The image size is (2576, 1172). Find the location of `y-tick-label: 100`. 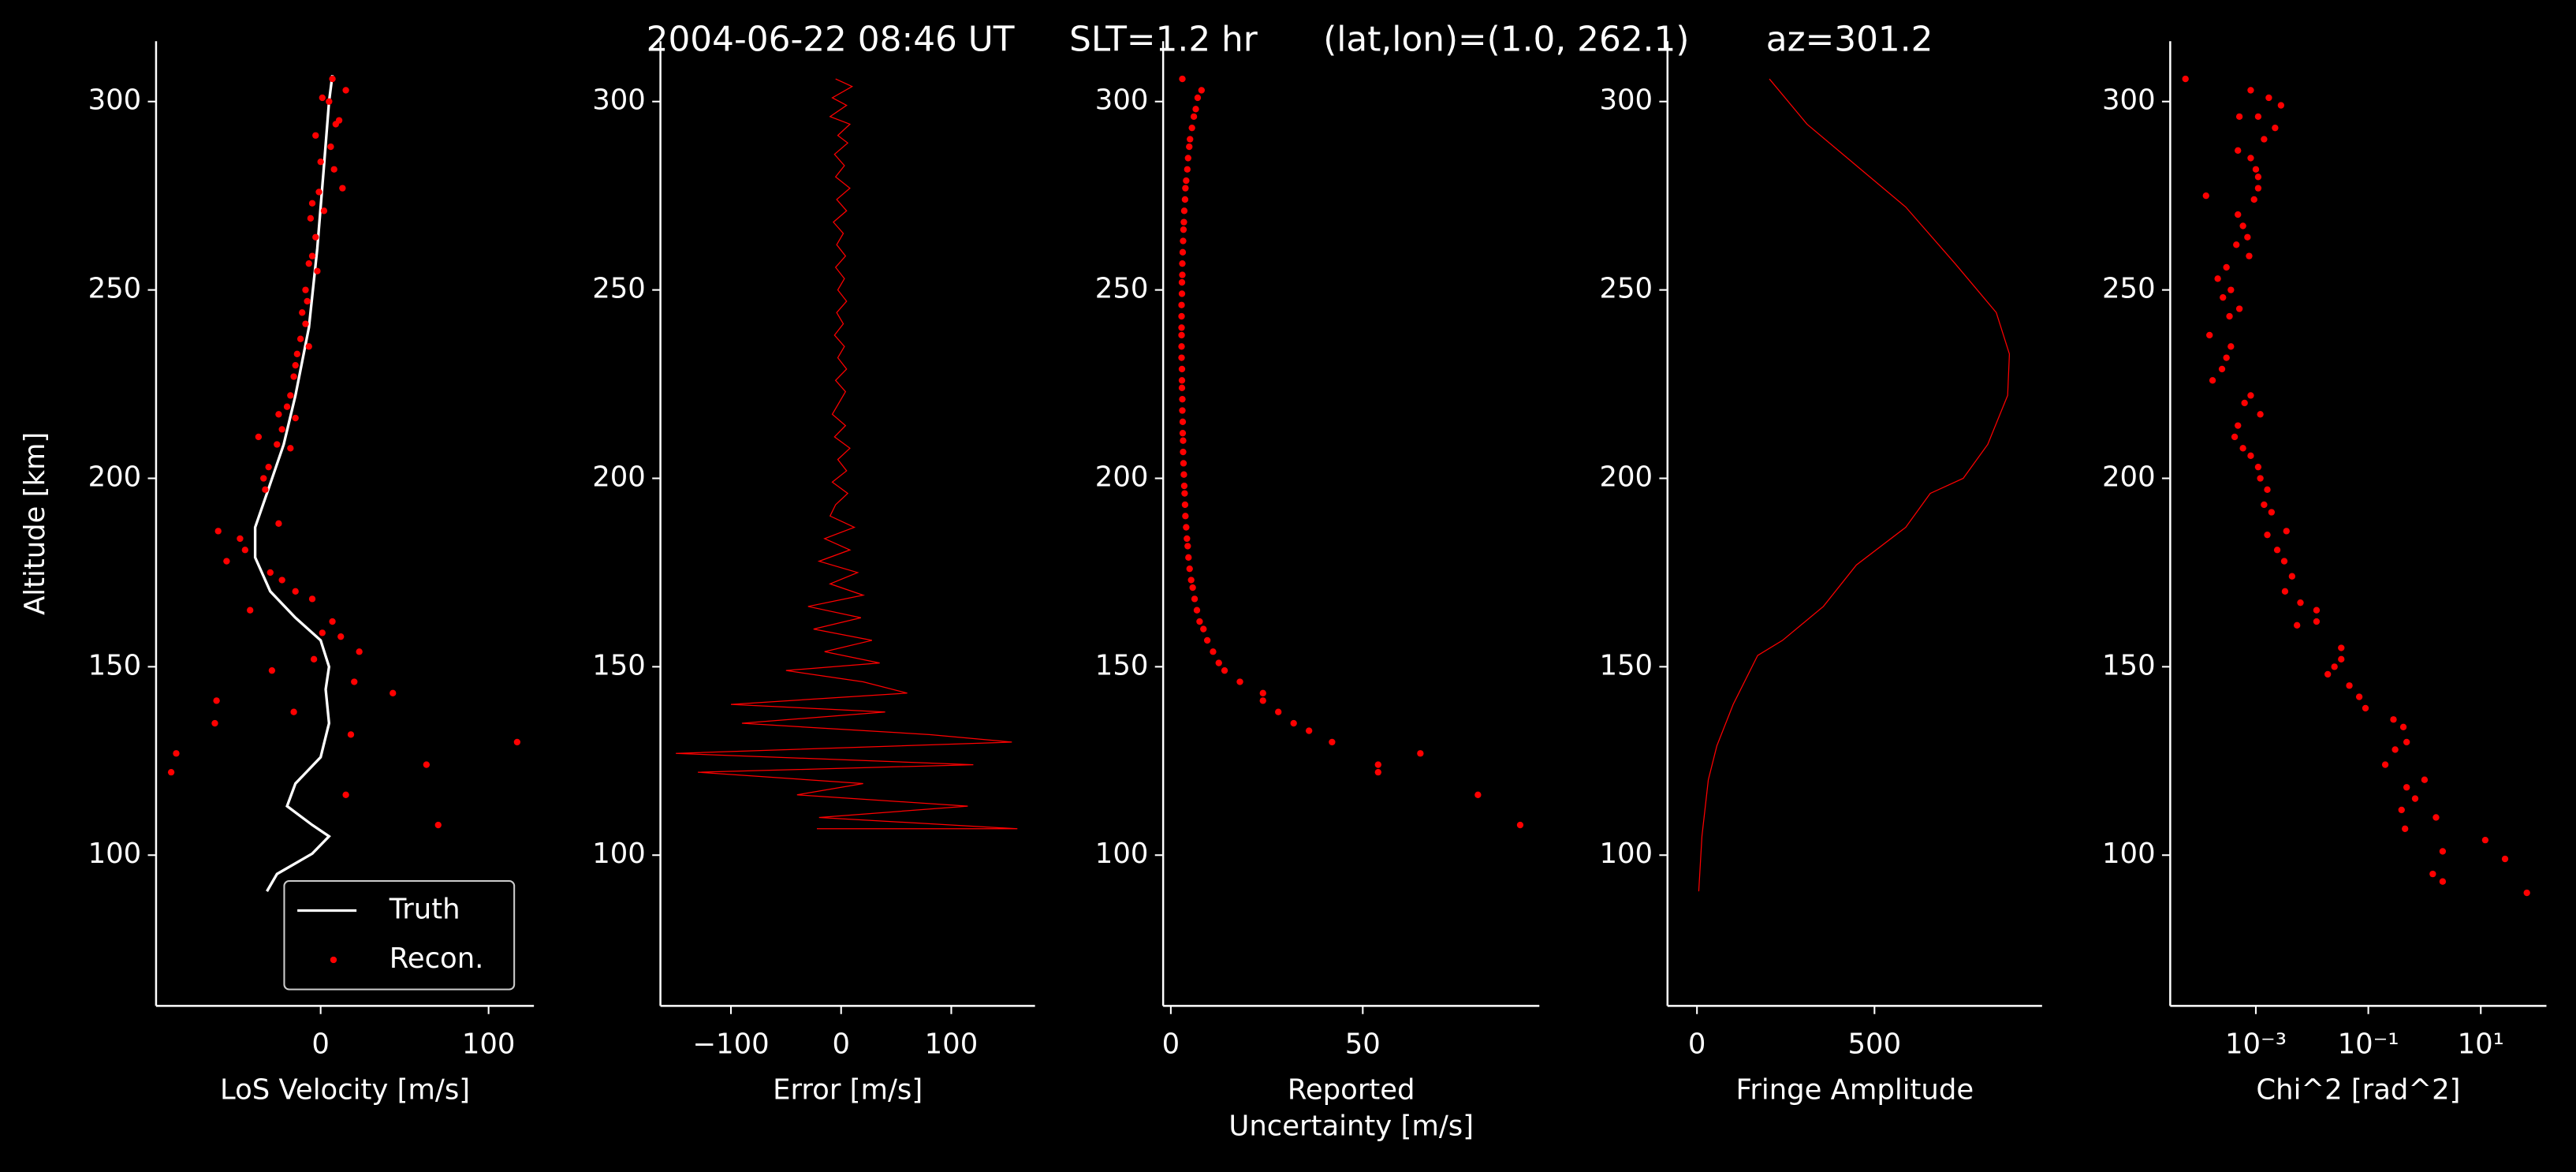

y-tick-label: 100 is located at coordinates (1626, 854).